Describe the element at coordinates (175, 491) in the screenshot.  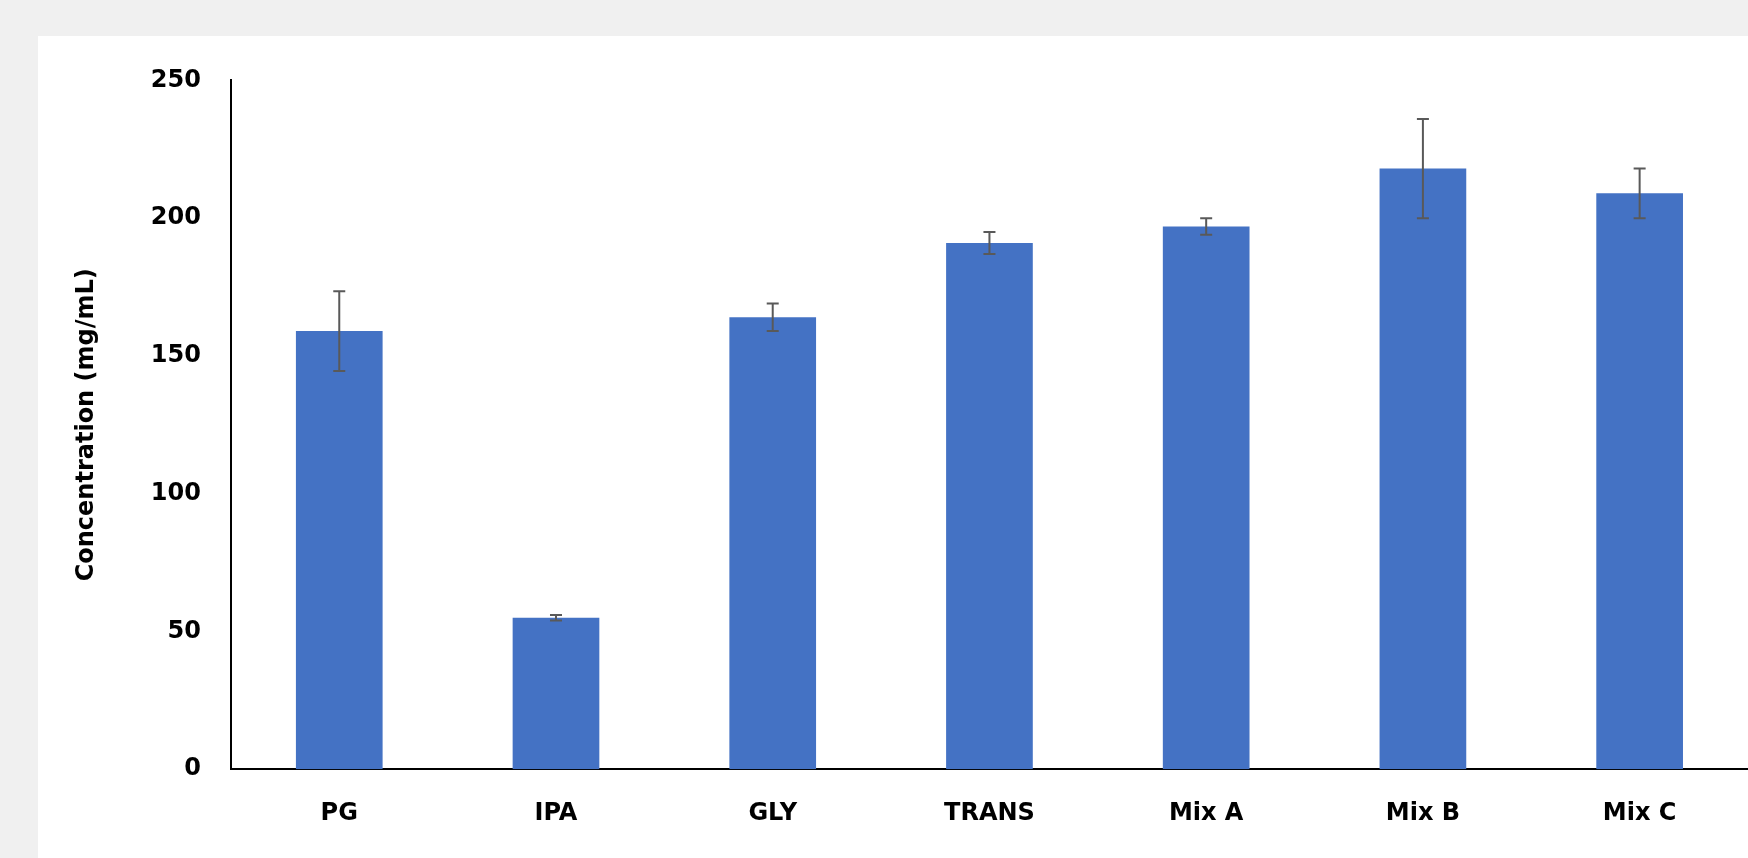
I see `y-tick-label: 100` at that location.